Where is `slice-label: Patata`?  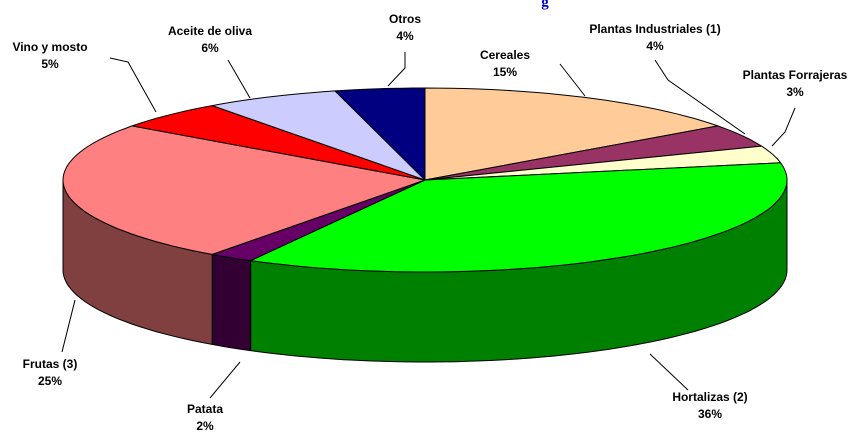 slice-label: Patata is located at coordinates (205, 409).